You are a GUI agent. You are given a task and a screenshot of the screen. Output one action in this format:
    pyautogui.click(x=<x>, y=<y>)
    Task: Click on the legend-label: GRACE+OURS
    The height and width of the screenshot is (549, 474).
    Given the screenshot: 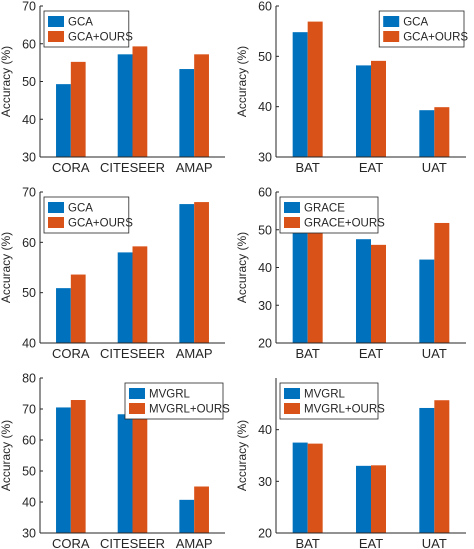 What is the action you would take?
    pyautogui.click(x=344, y=224)
    